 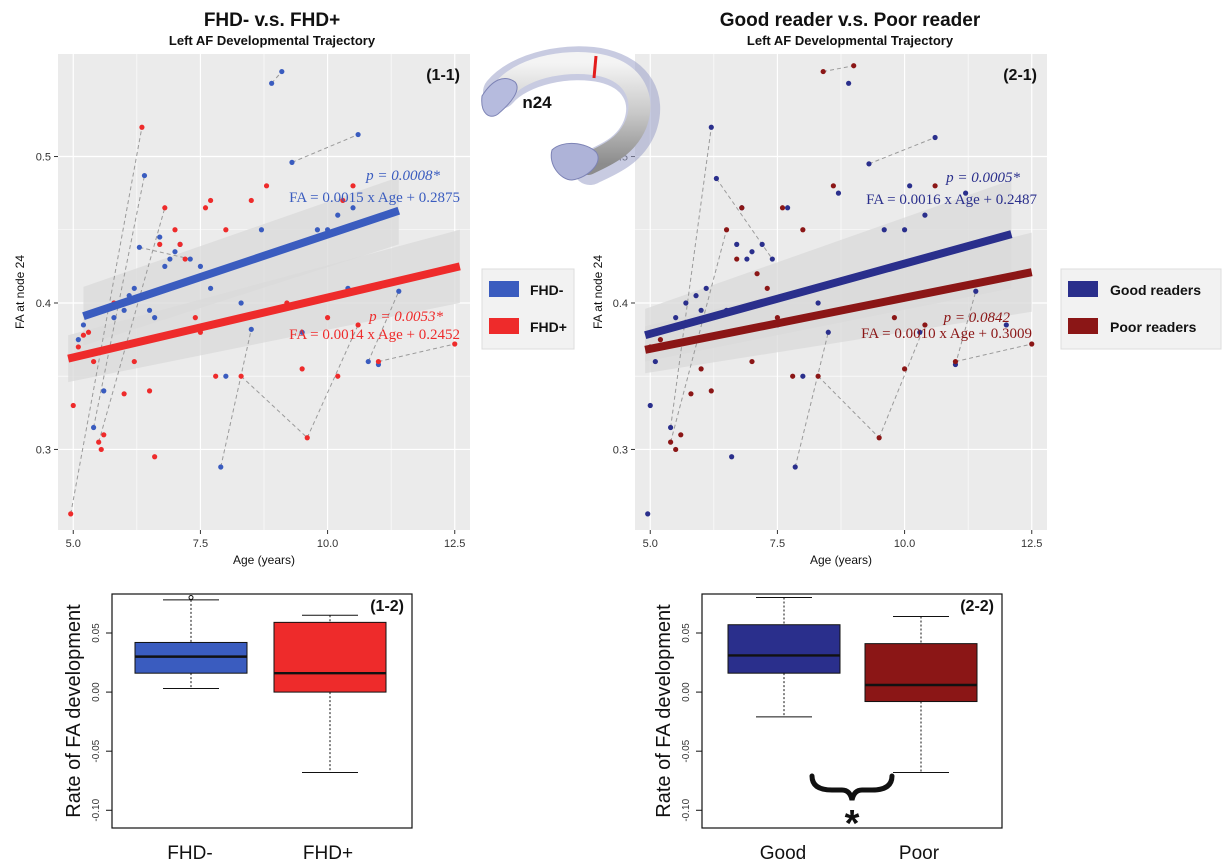 What do you see at coordinates (96, 809) in the screenshot?
I see `y-tick-label: -0.10` at bounding box center [96, 809].